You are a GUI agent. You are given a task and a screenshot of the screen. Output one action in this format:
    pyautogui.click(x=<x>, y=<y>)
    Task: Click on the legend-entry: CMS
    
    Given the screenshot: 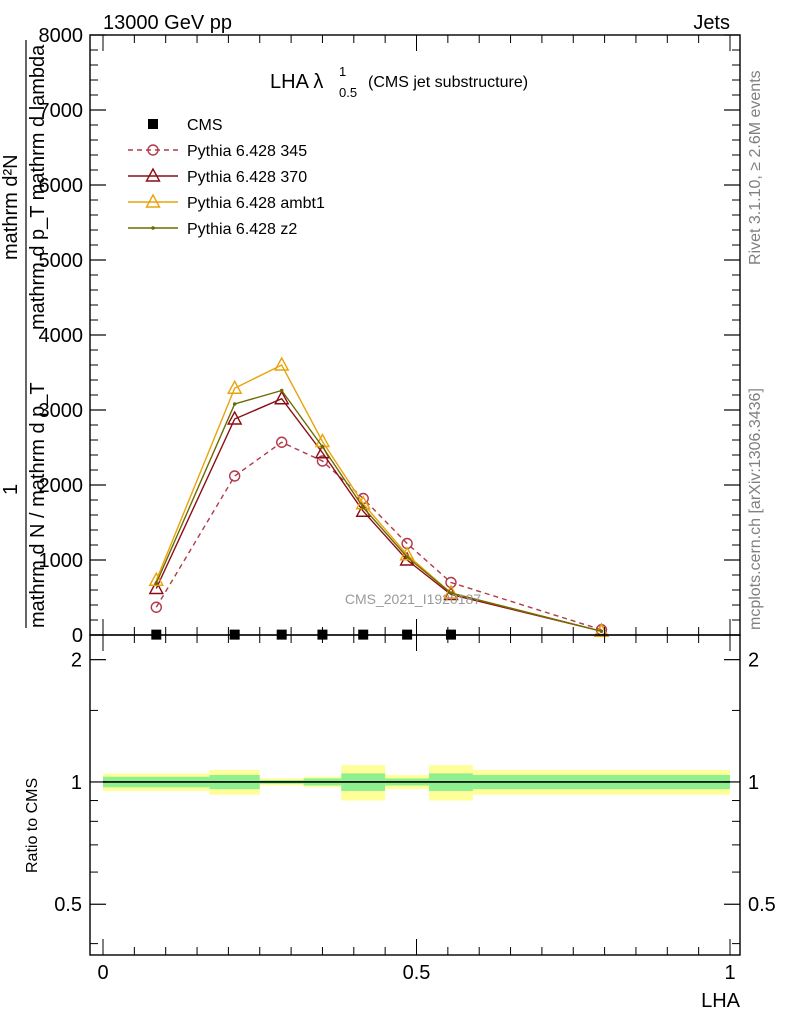 What is the action you would take?
    pyautogui.click(x=185, y=125)
    